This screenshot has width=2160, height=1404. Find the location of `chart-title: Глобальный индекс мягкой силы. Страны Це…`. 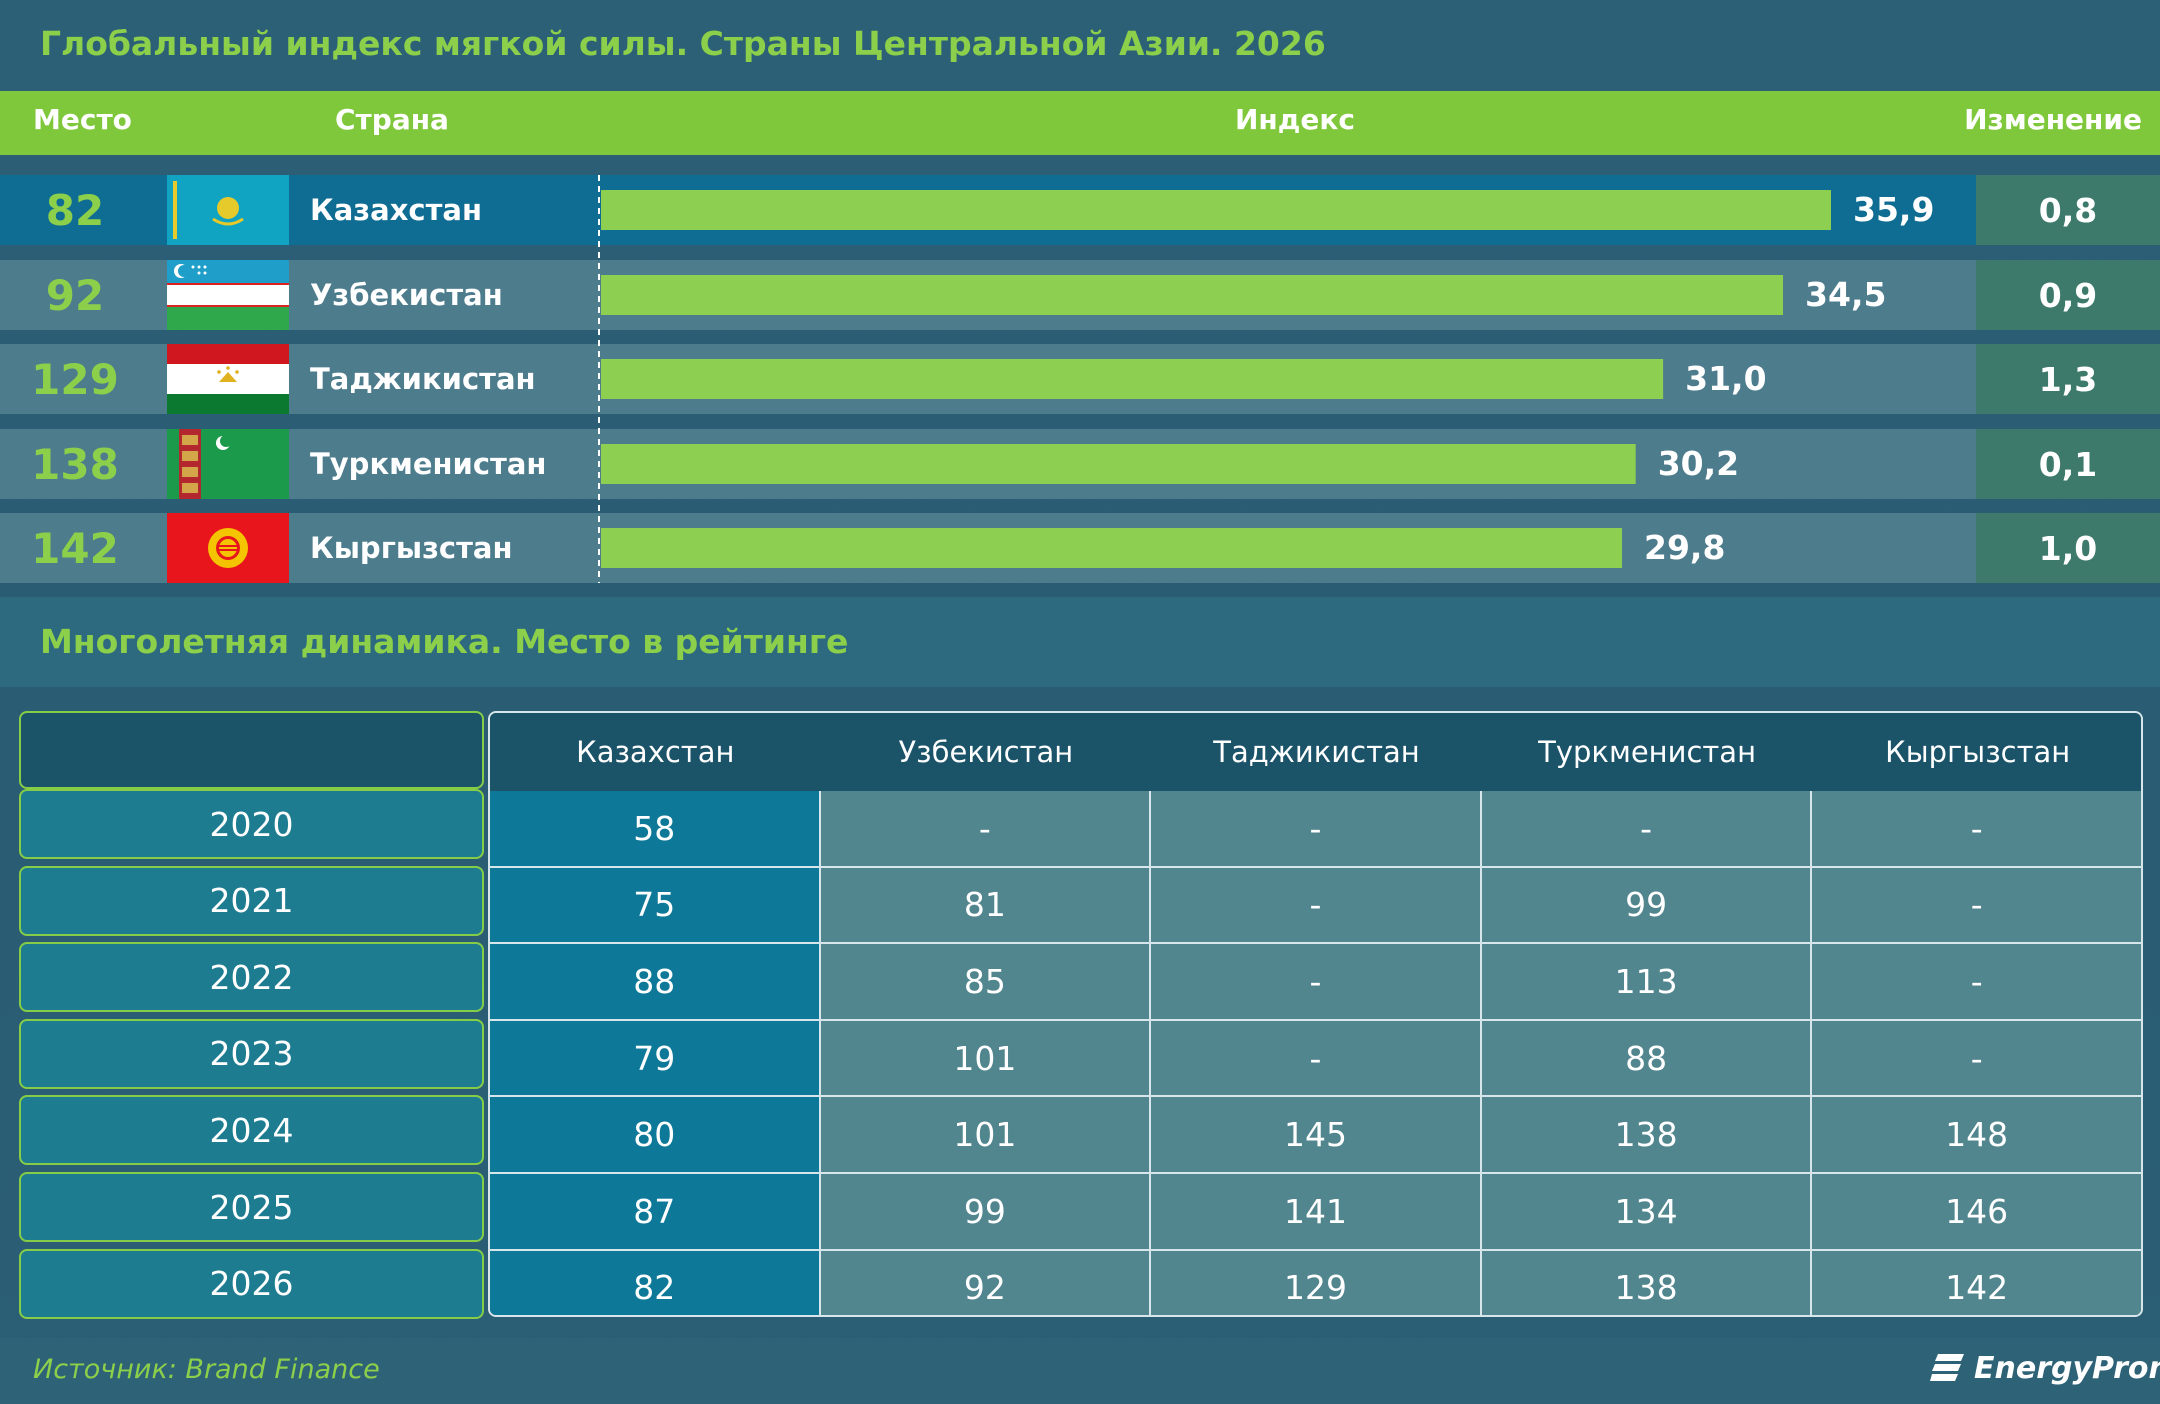

chart-title: Глобальный индекс мягкой силы. Страны Це… is located at coordinates (683, 43).